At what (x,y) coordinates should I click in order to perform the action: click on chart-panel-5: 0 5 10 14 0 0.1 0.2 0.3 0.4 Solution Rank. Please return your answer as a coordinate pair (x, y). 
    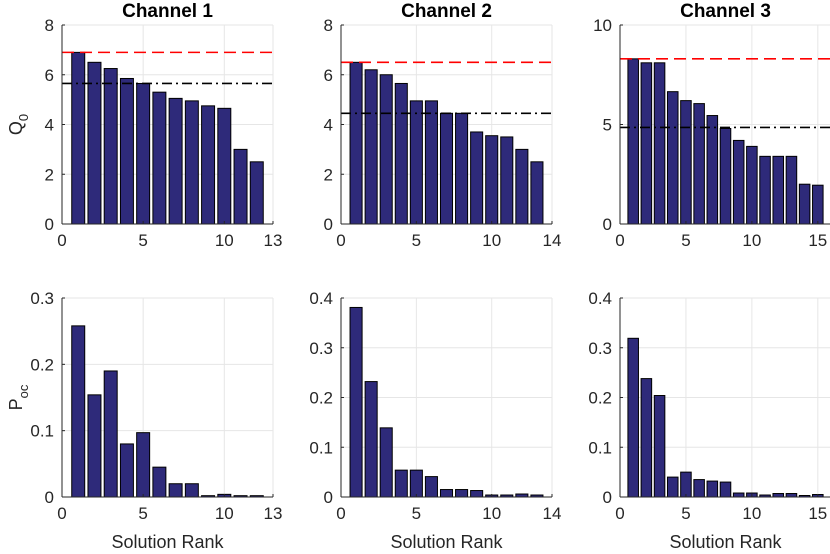
    Looking at the image, I should click on (435, 420).